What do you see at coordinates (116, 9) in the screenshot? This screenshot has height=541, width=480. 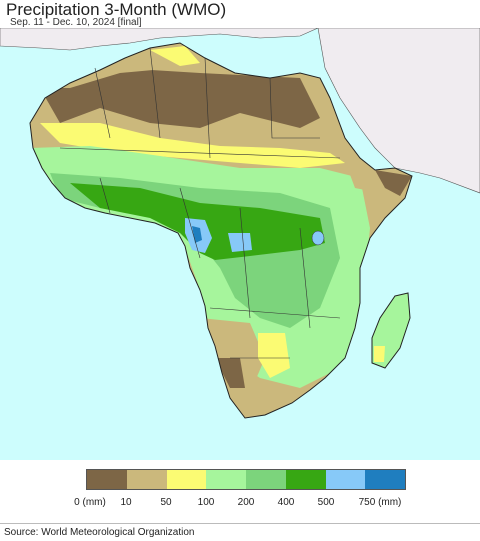 I see `page-title: Precipitation 3-Month (WMO)` at bounding box center [116, 9].